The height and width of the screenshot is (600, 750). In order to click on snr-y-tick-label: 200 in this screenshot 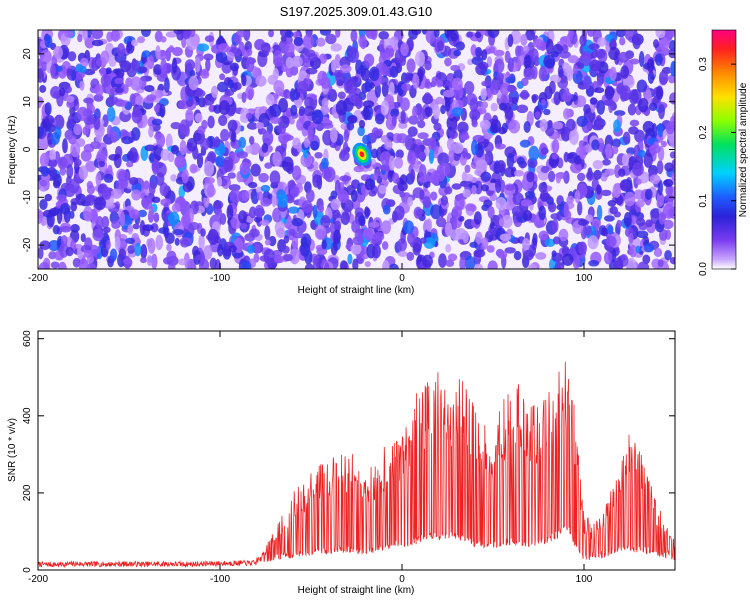, I will do `click(27, 492)`.